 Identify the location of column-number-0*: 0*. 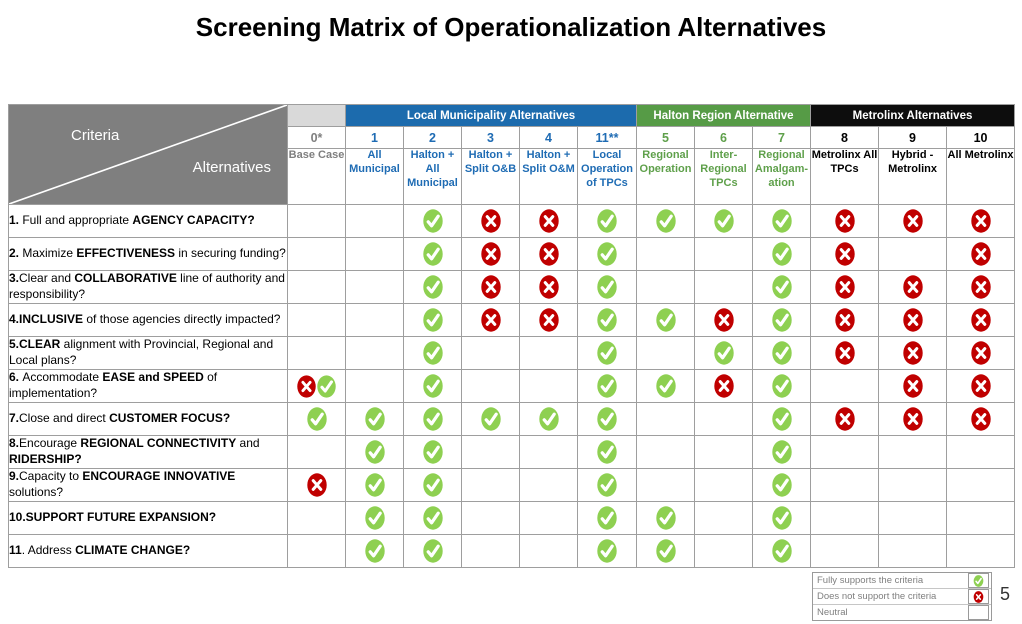
(316, 137).